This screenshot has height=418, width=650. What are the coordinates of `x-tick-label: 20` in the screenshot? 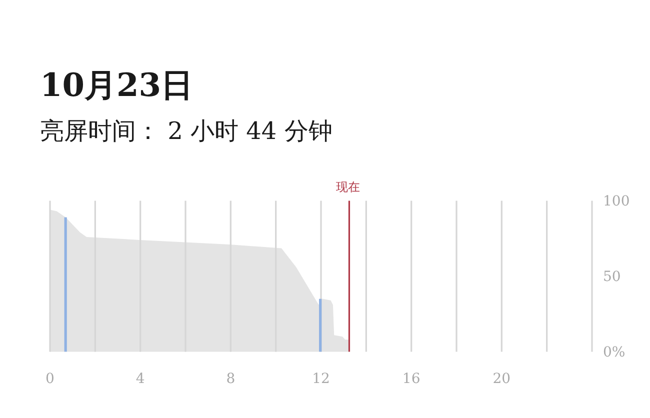 It's located at (501, 379).